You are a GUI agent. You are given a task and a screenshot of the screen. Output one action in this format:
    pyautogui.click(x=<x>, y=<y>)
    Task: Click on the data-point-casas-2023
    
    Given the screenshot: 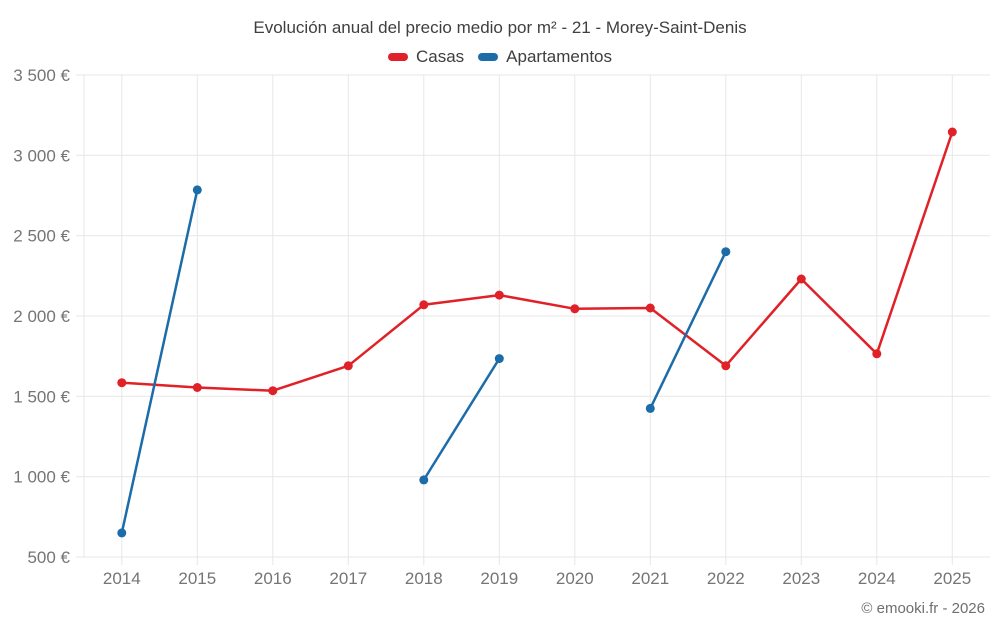 What is the action you would take?
    pyautogui.click(x=801, y=279)
    